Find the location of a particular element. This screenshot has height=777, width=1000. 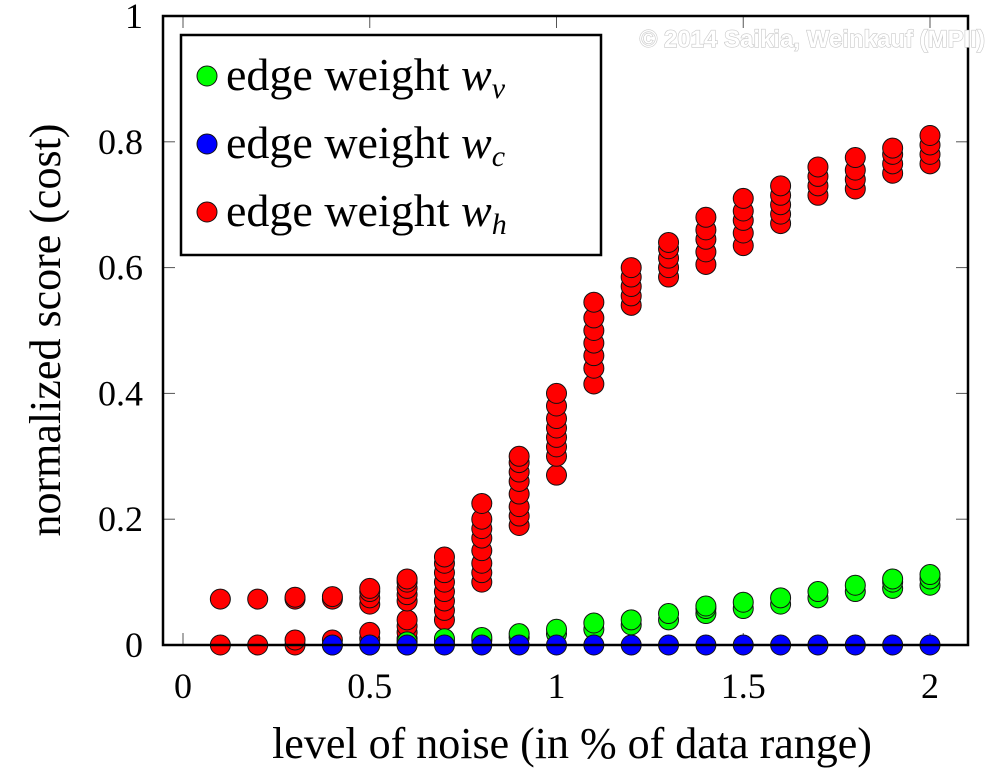

x-tick-label: 2 is located at coordinates (930, 686).